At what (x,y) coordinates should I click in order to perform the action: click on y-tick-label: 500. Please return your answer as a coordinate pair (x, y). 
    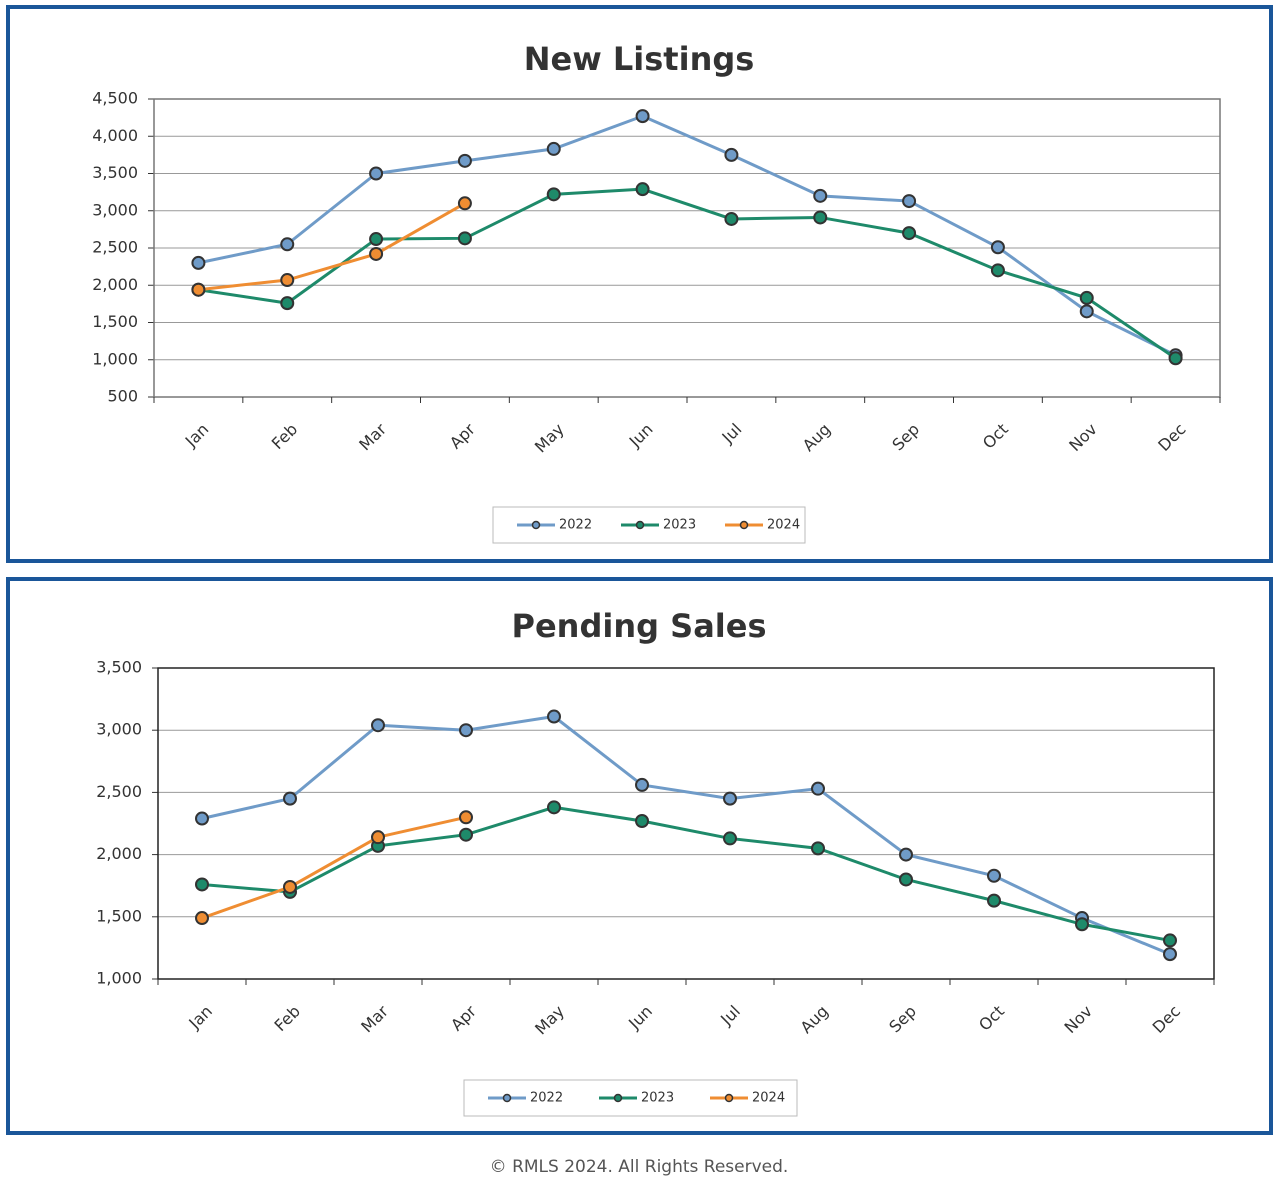
    Looking at the image, I should click on (122, 396).